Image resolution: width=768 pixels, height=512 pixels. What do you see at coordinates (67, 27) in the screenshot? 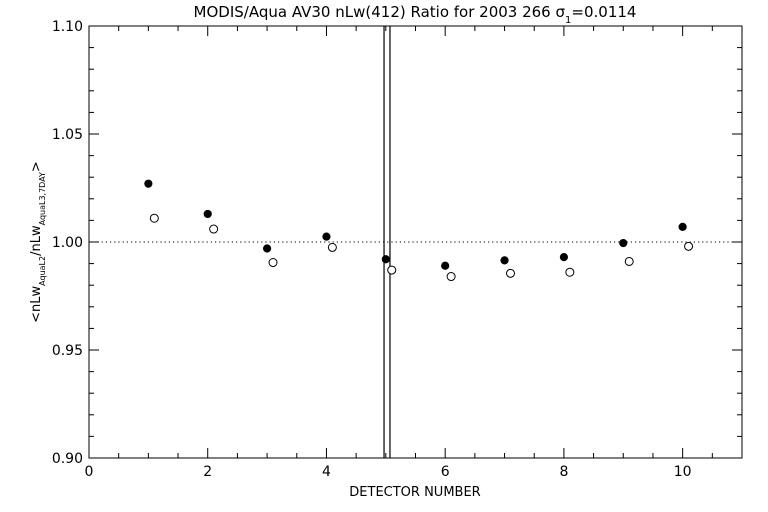
I see `y-tick-label: 1.10` at bounding box center [67, 27].